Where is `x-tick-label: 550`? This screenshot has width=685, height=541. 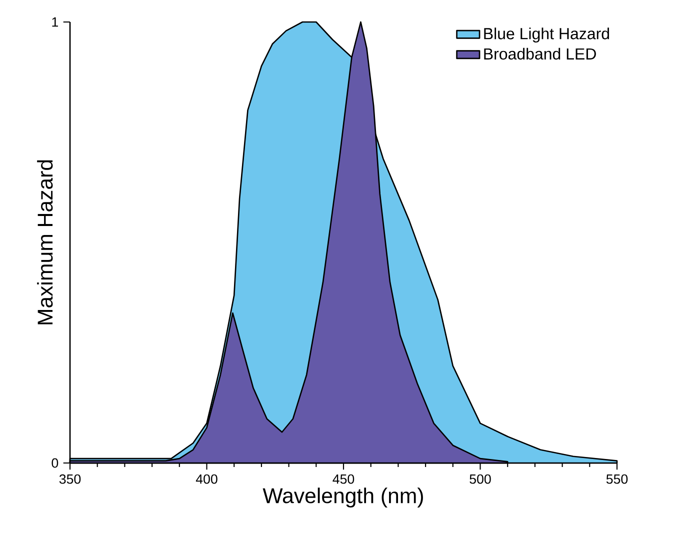 x-tick-label: 550 is located at coordinates (617, 479).